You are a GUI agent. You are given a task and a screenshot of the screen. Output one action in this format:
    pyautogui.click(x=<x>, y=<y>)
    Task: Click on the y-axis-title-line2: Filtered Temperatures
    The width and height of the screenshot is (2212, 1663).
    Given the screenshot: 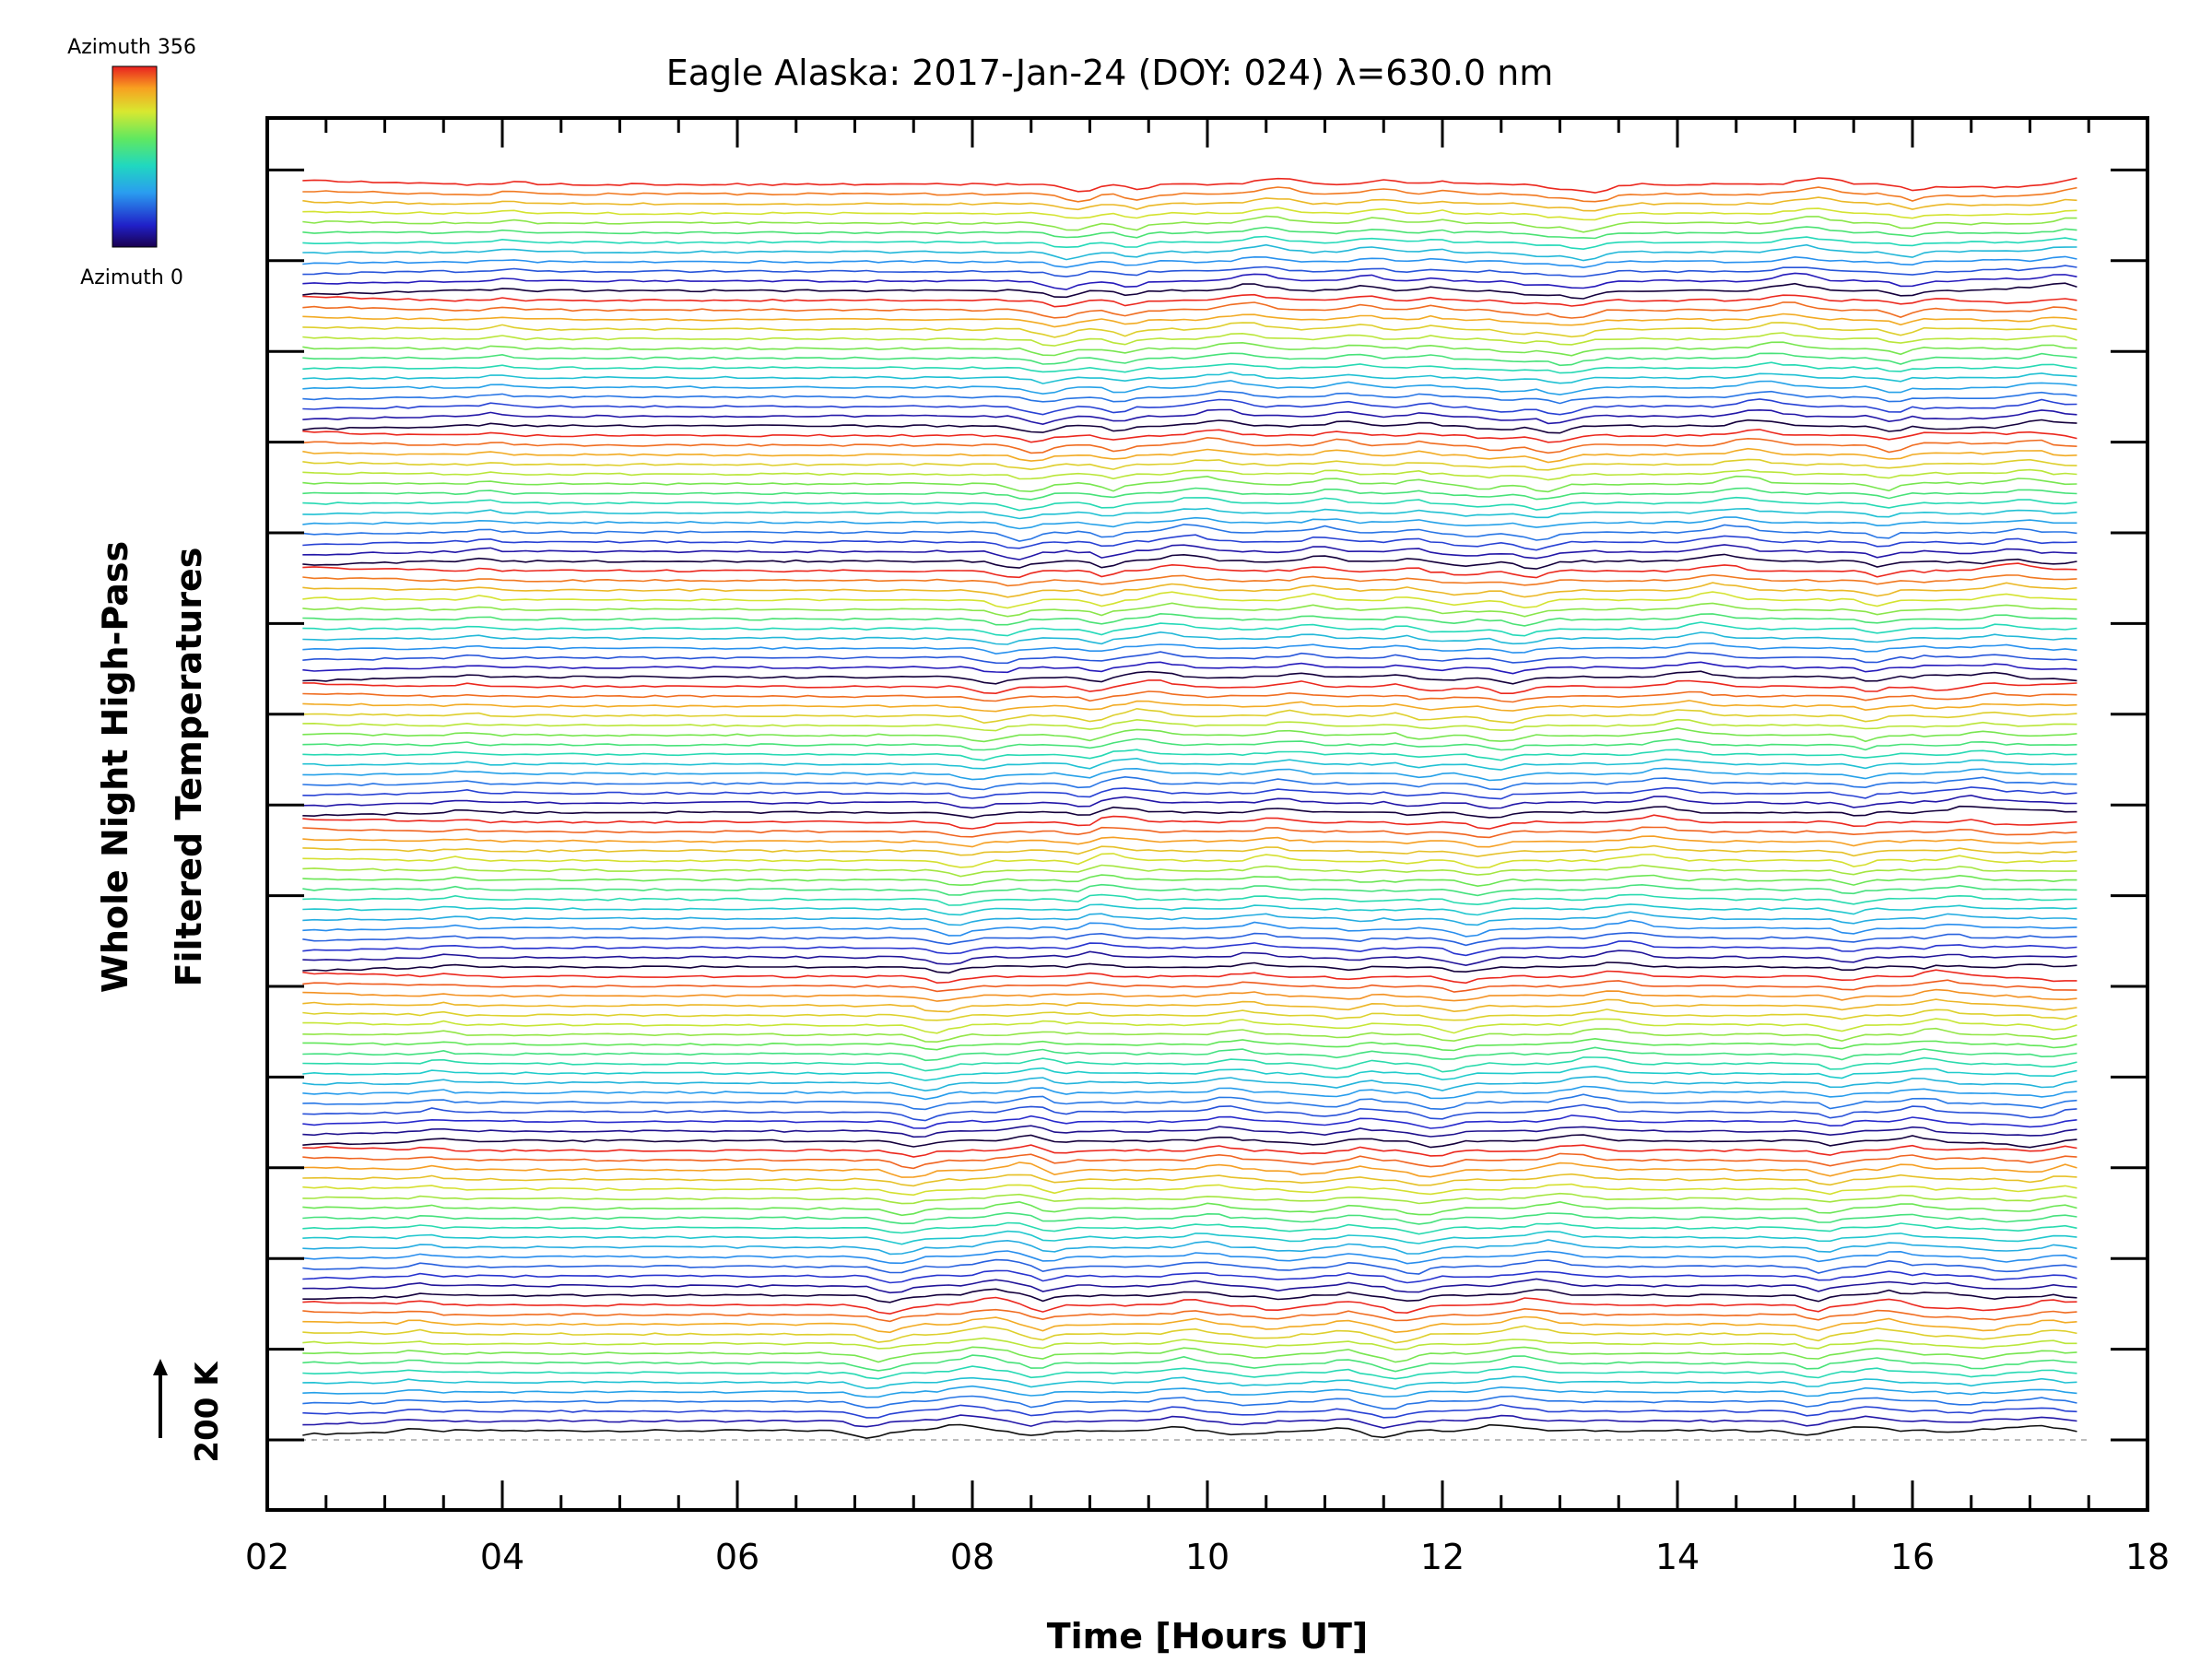 What is the action you would take?
    pyautogui.click(x=189, y=767)
    